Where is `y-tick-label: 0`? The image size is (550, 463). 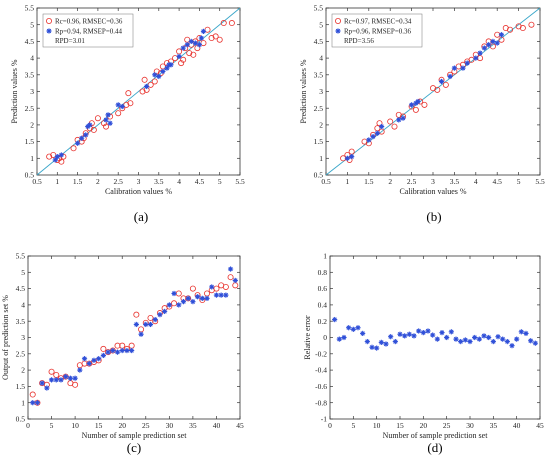
y-tick-label: 0 is located at coordinates (325, 337).